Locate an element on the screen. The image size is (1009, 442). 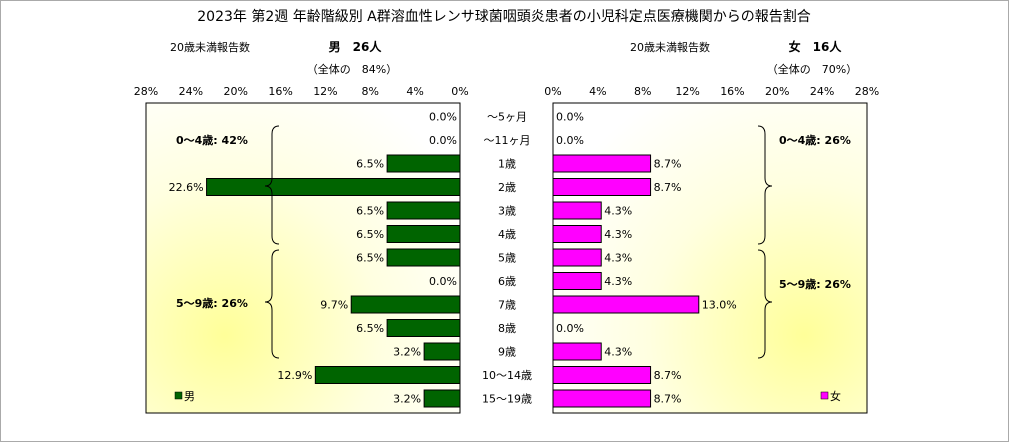
female-legend-label: 女 is located at coordinates (835, 396).